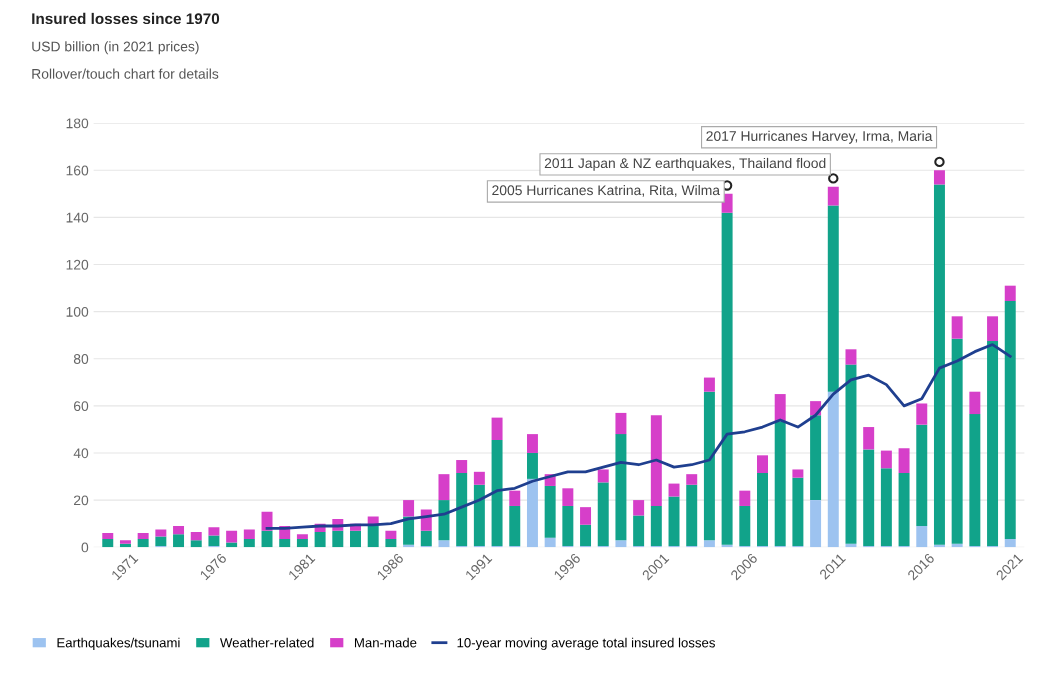 The image size is (1040, 684). What do you see at coordinates (77, 311) in the screenshot?
I see `y-tick-label: 100` at bounding box center [77, 311].